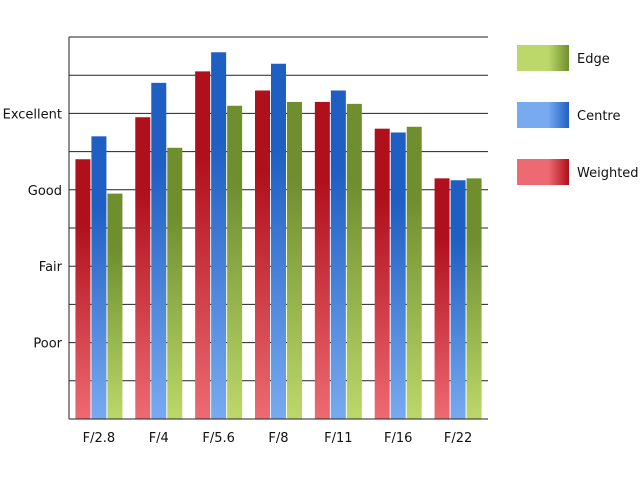 This screenshot has width=640, height=480. I want to click on bar-weighted-F/16, so click(382, 273).